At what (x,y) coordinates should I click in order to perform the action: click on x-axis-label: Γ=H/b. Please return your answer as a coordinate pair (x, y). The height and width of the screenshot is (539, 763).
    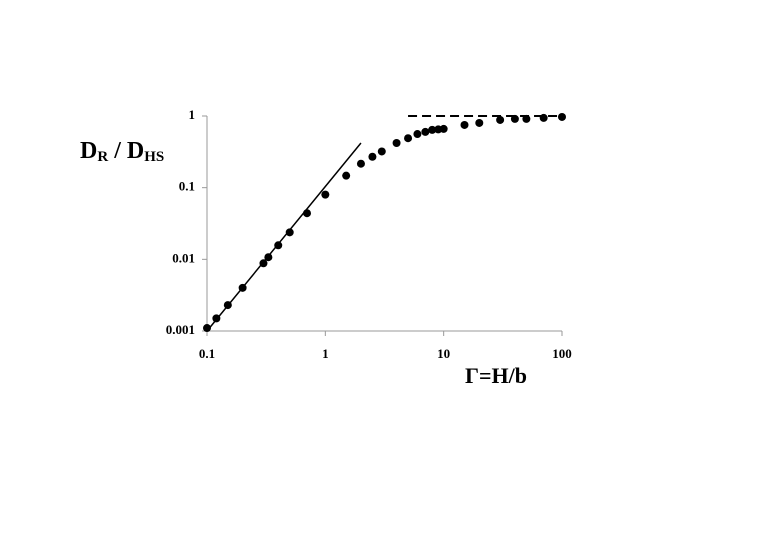
    Looking at the image, I should click on (496, 375).